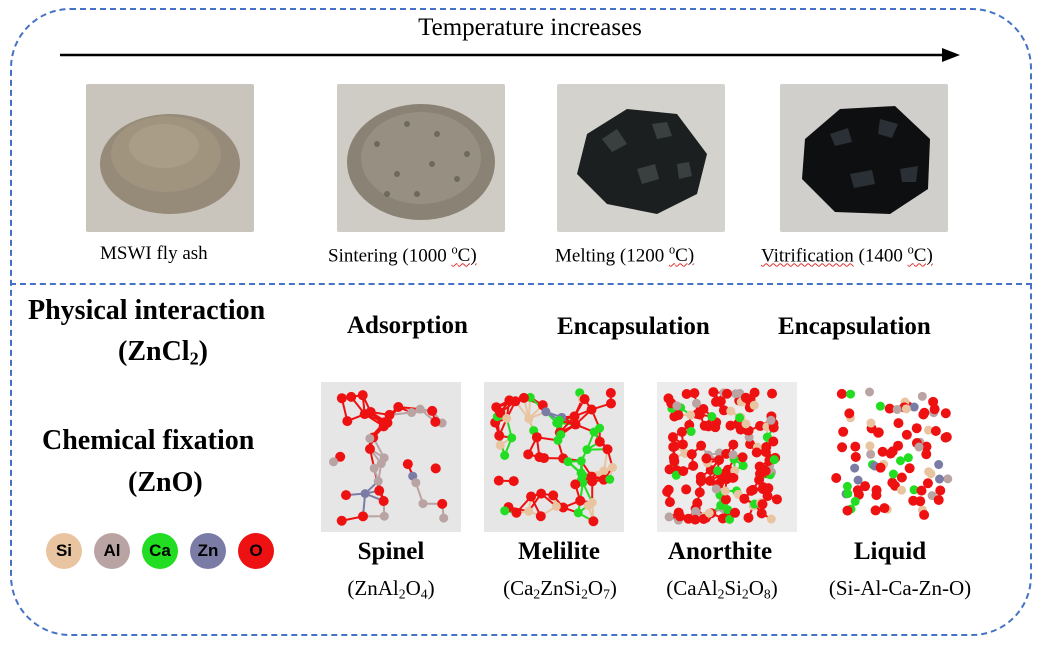 This screenshot has width=1043, height=646. Describe the element at coordinates (424, 594) in the screenshot. I see `formula-sub: 4` at that location.